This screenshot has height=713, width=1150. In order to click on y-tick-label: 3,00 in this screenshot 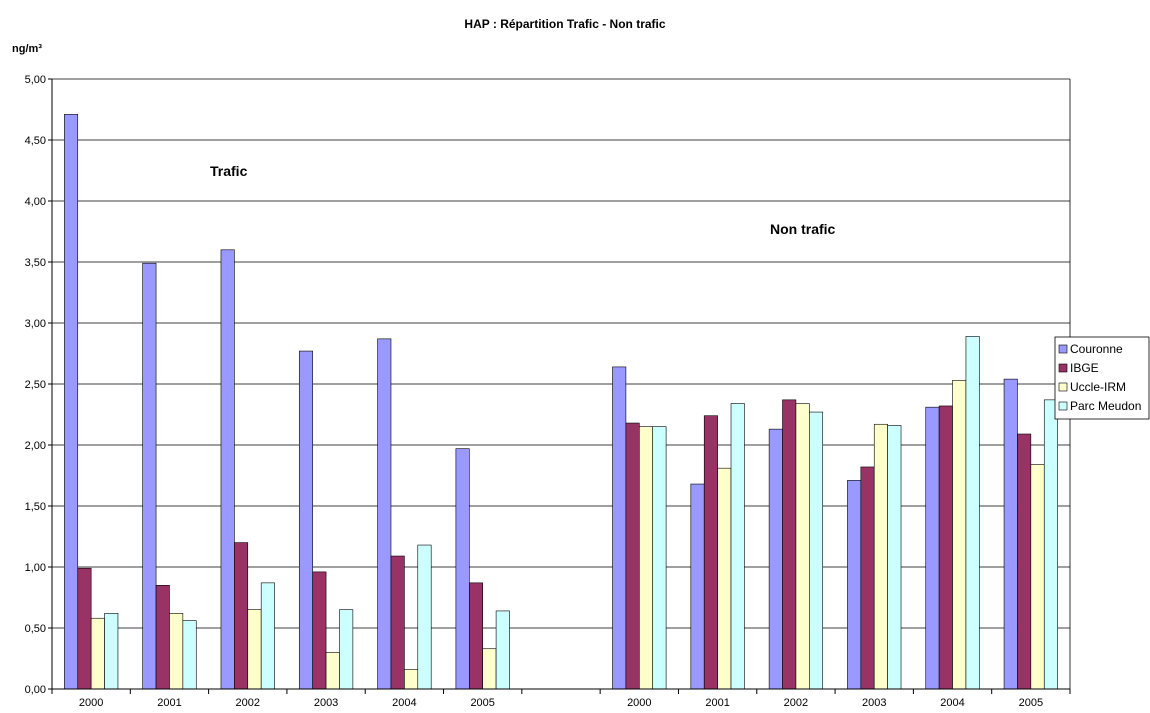, I will do `click(35, 324)`.